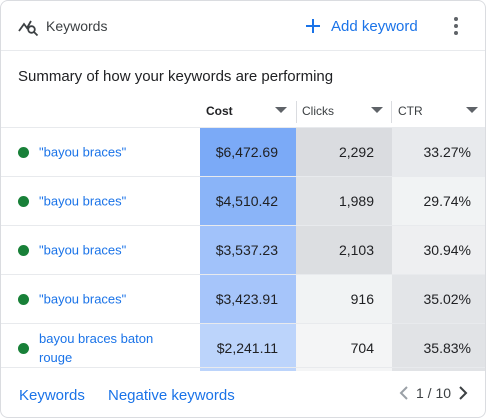 This screenshot has width=486, height=418. Describe the element at coordinates (344, 250) in the screenshot. I see `clicks-cell: 2,103` at that location.